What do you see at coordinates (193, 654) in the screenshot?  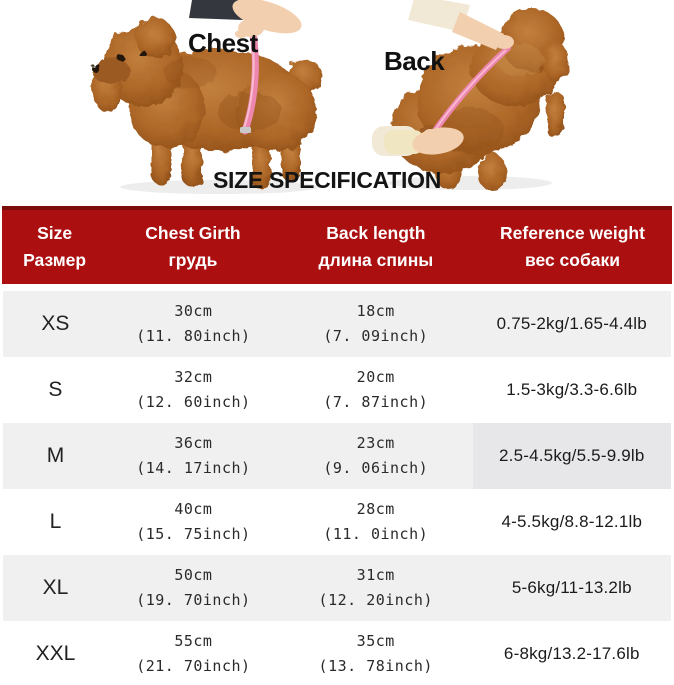 I see `chest-girth-cell: 55cm (21. 70inch)` at bounding box center [193, 654].